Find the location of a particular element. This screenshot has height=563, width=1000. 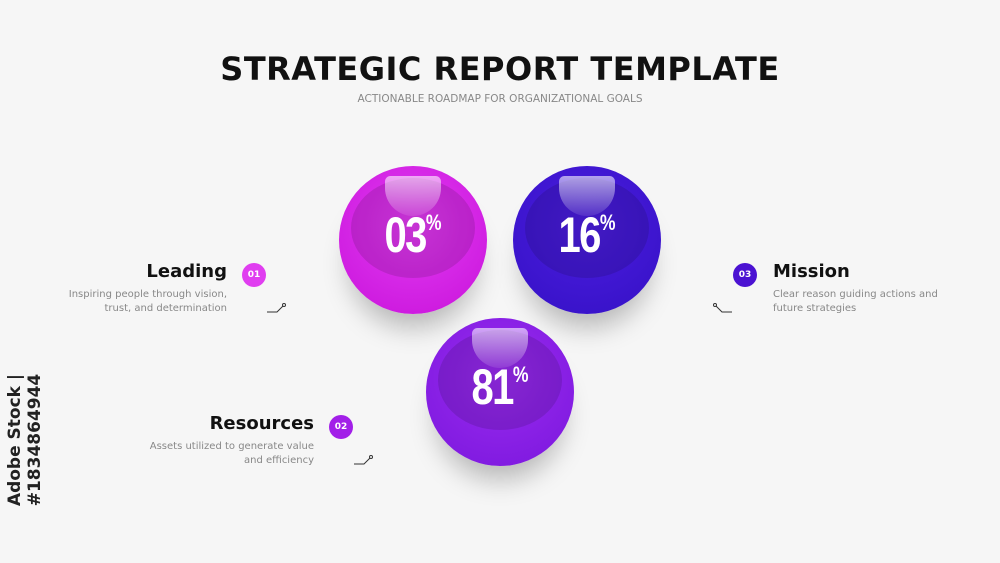

item-title: Resources is located at coordinates (261, 423).